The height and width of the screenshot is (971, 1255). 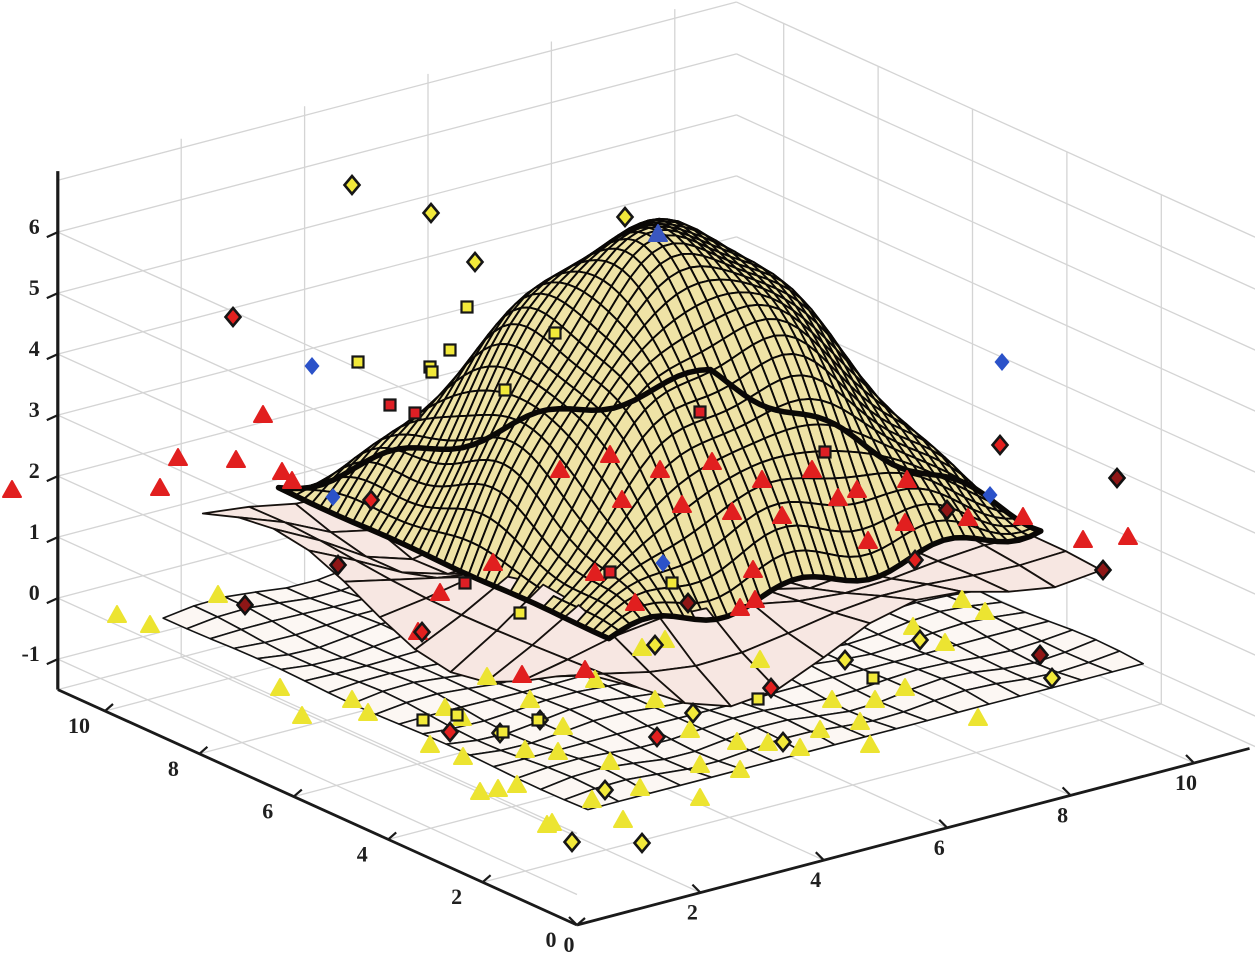 What do you see at coordinates (362, 853) in the screenshot?
I see `y-tick-label: 4` at bounding box center [362, 853].